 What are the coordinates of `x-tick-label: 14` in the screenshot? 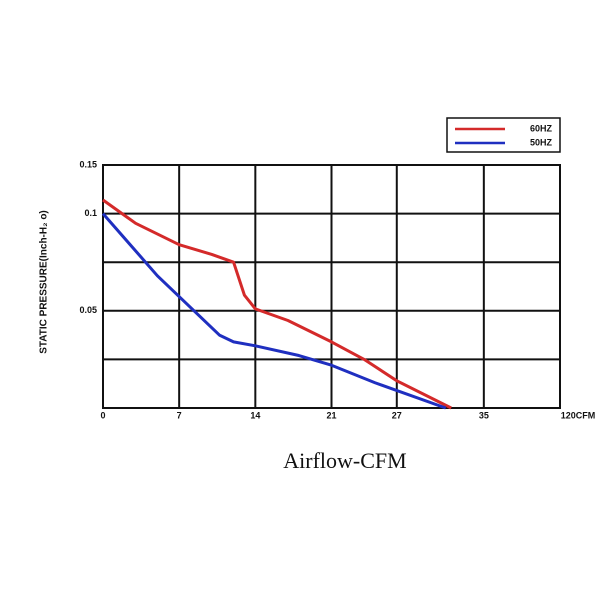 It's located at (255, 415).